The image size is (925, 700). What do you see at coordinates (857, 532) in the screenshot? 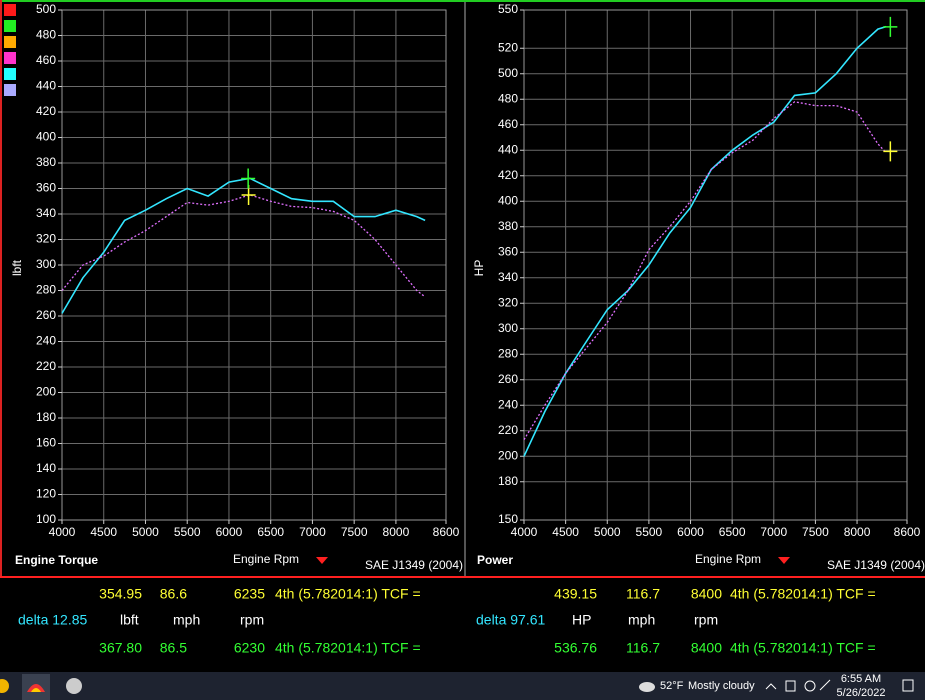
I see `x-tick-label: 8000` at bounding box center [857, 532].